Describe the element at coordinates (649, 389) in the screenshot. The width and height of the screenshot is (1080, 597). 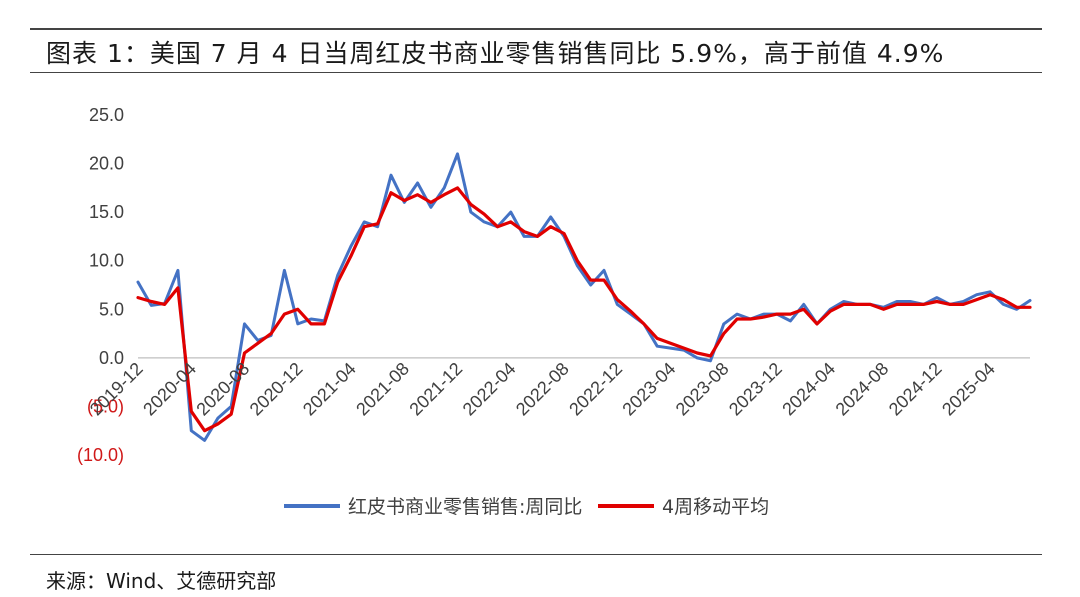
I see `x-tick-label: 2023-04` at that location.